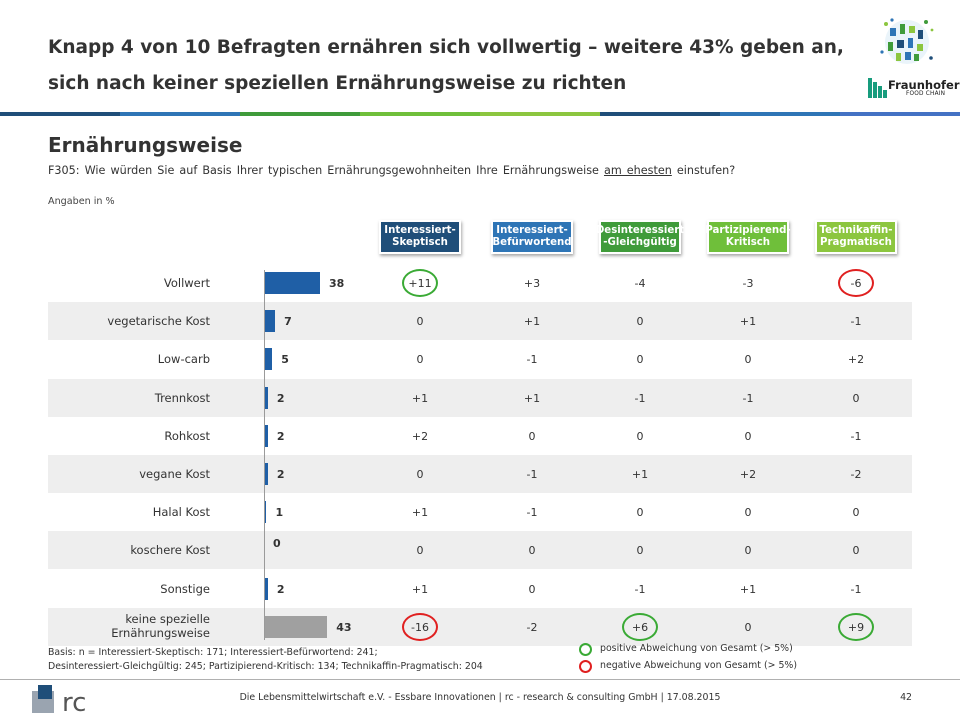 Image resolution: width=960 pixels, height=720 pixels. What do you see at coordinates (924, 85) in the screenshot?
I see `fraunhofer-logo-text: Fraunhofer` at bounding box center [924, 85].